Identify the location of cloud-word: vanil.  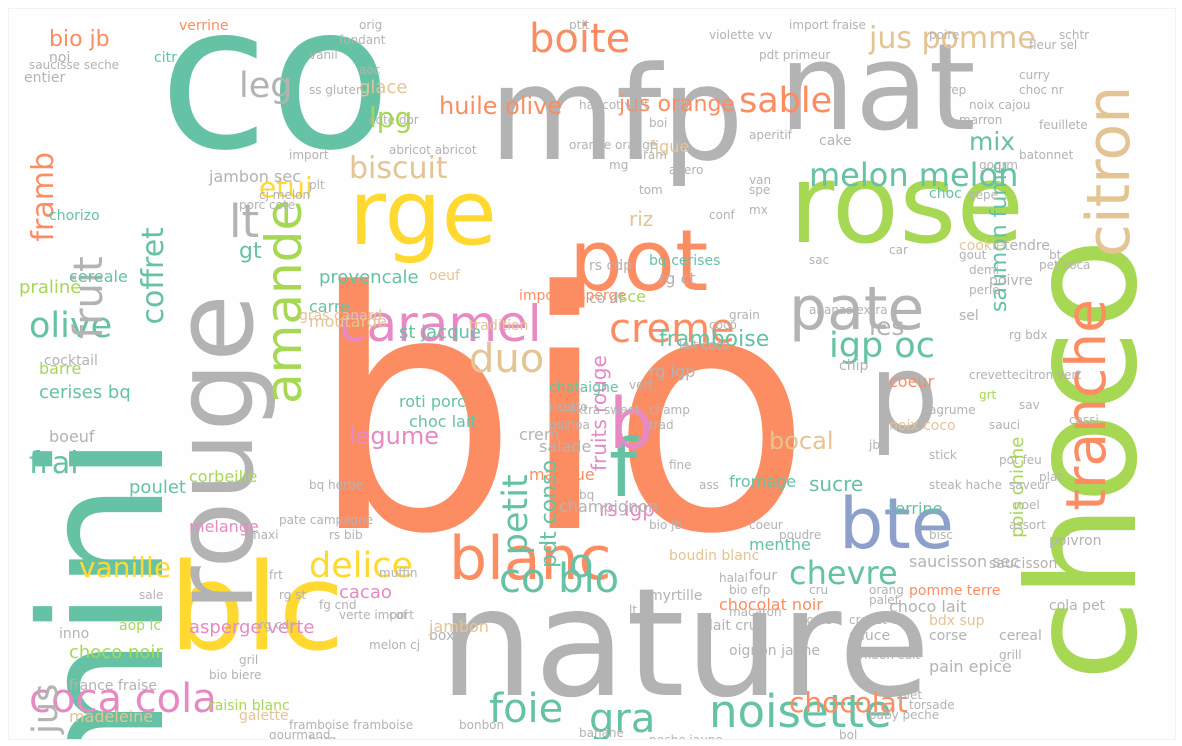
(323, 55).